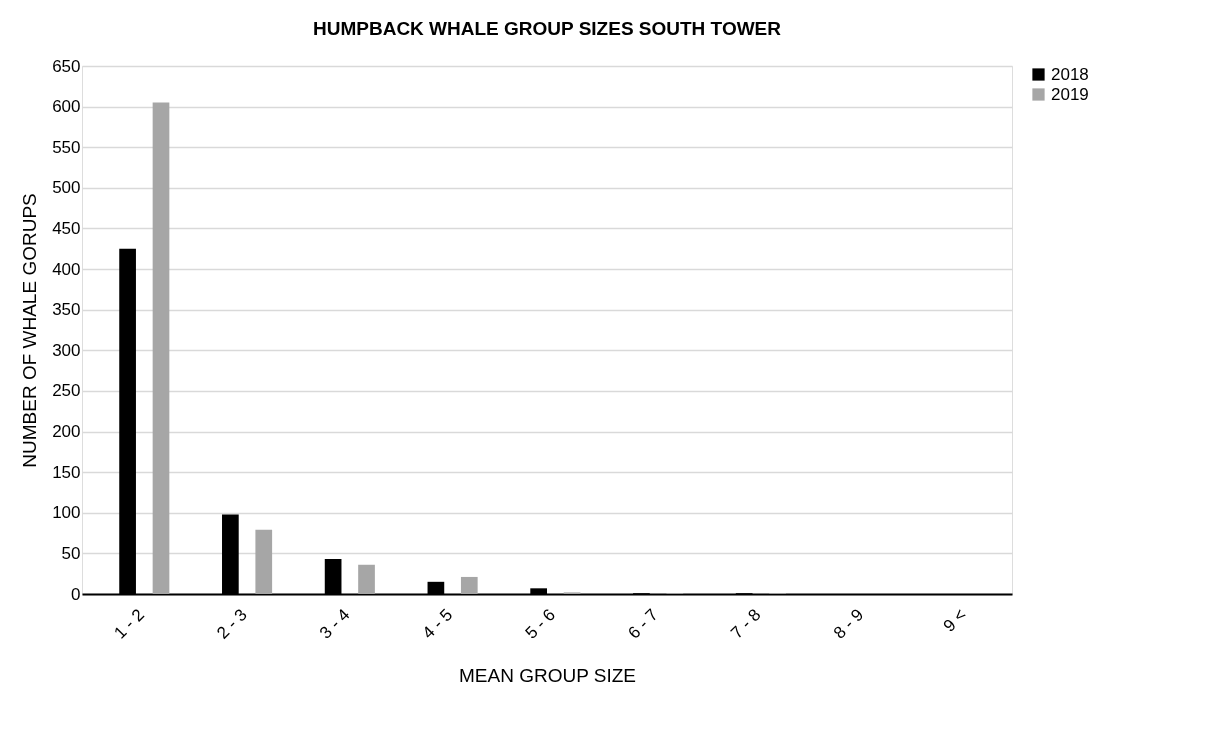  What do you see at coordinates (66, 472) in the screenshot?
I see `y-tick-label: 150` at bounding box center [66, 472].